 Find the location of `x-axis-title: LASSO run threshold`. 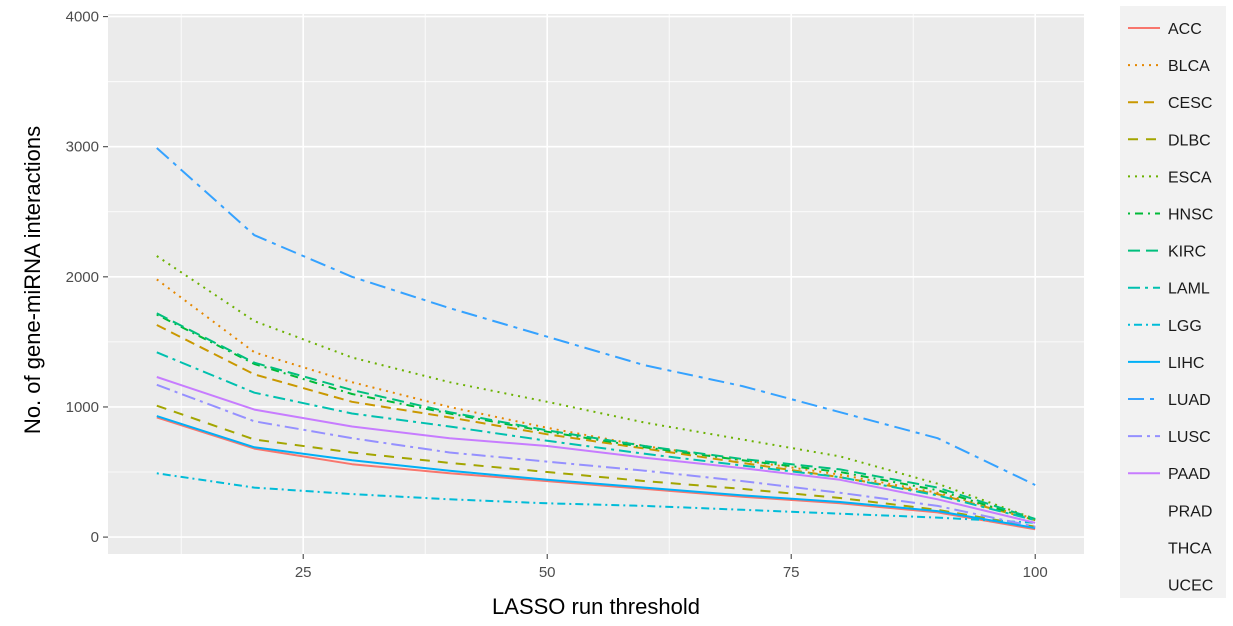

x-axis-title: LASSO run threshold is located at coordinates (596, 606).